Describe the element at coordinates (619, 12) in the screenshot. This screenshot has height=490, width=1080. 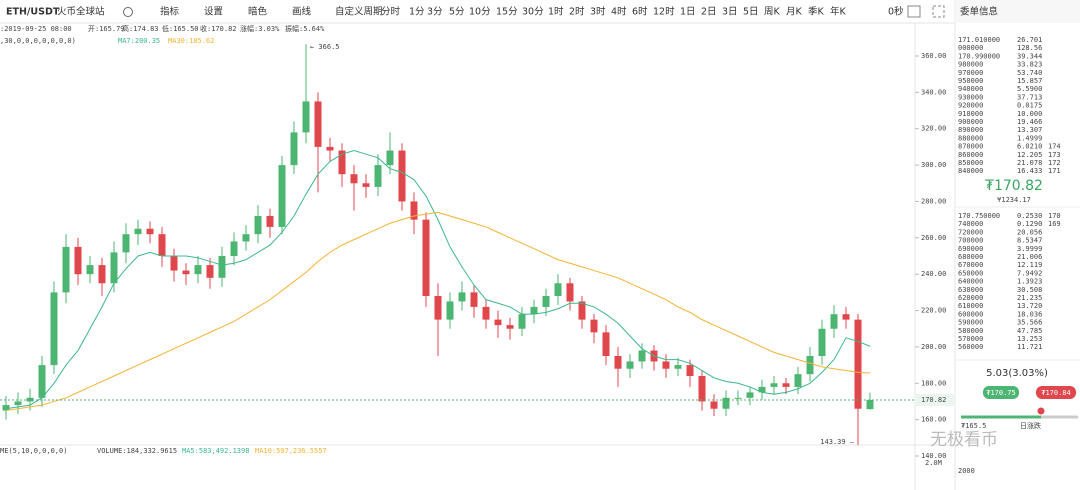
I see `period: 4时` at that location.